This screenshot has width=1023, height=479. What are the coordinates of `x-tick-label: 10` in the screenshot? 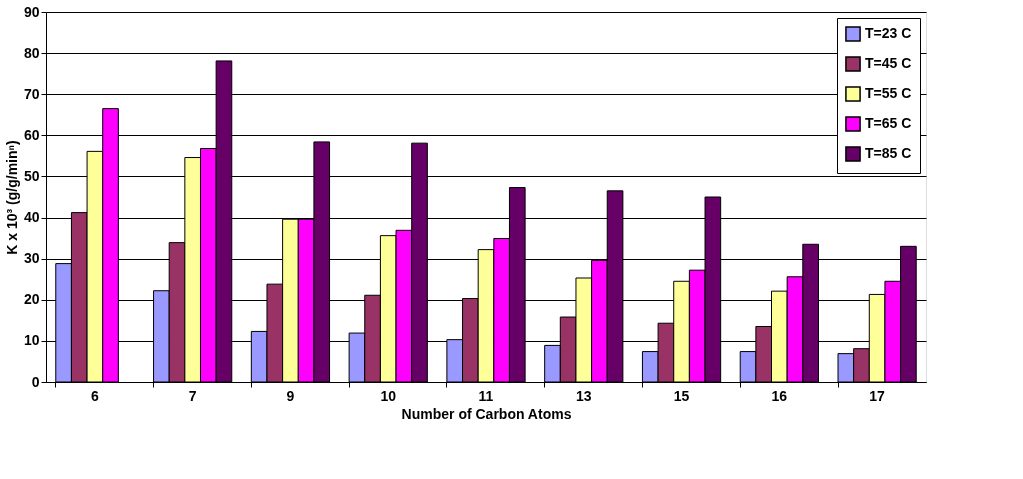 It's located at (388, 395).